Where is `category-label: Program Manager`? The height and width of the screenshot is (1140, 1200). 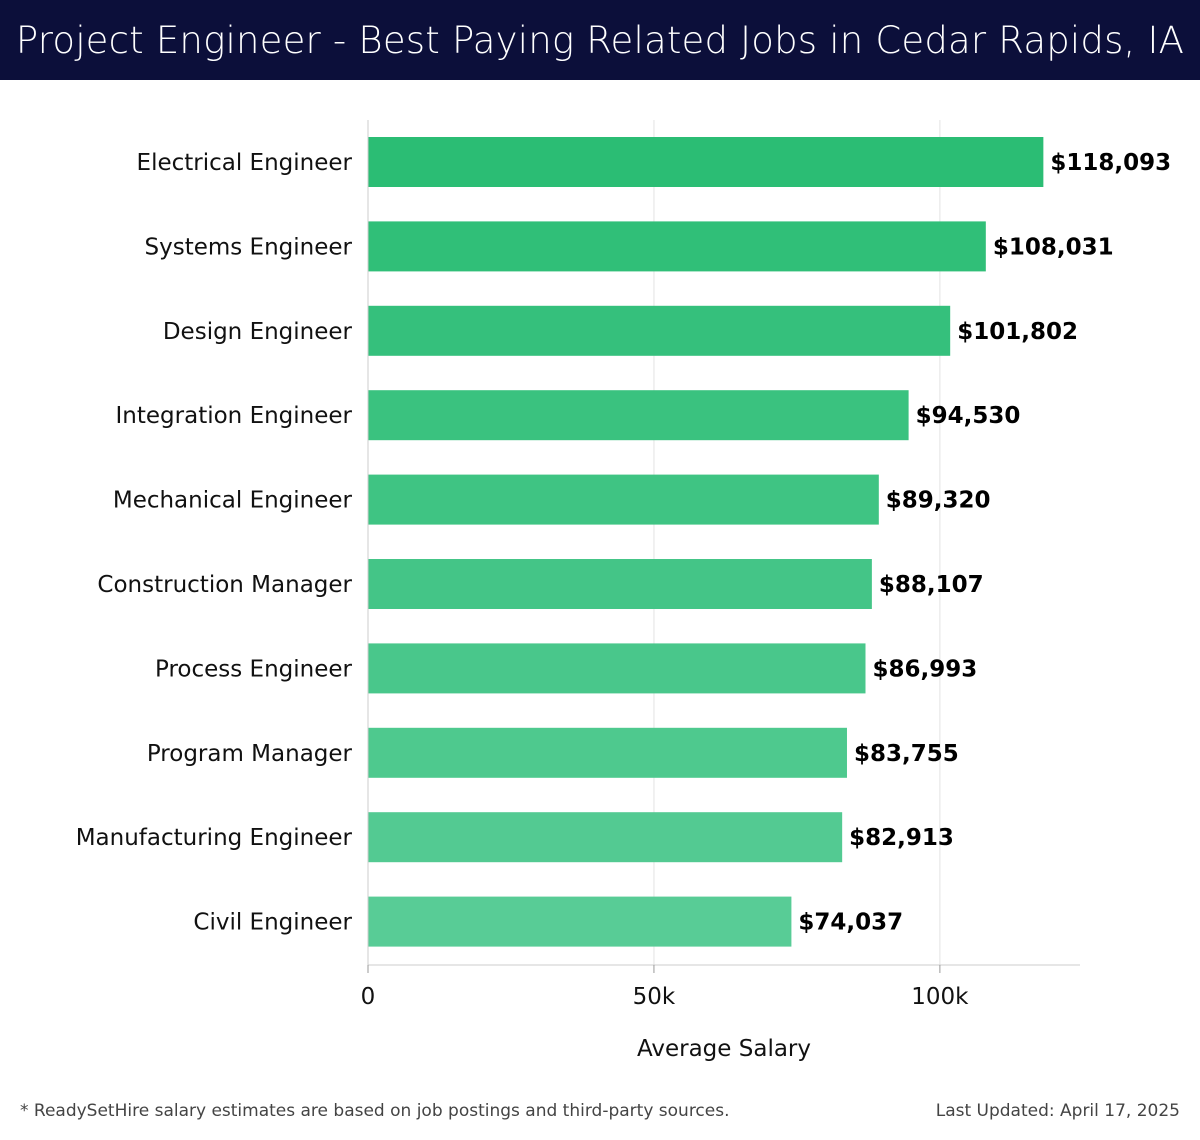
category-label: Program Manager is located at coordinates (250, 754).